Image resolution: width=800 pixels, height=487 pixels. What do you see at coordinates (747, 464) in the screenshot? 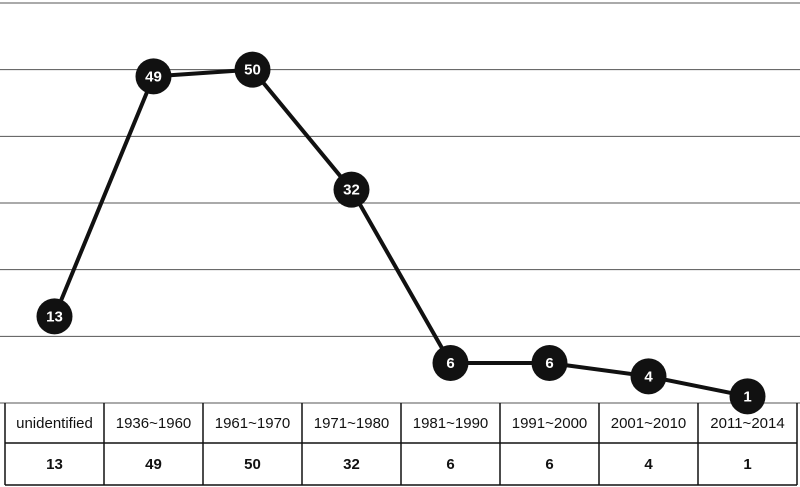
I see `table-value: 1` at bounding box center [747, 464].